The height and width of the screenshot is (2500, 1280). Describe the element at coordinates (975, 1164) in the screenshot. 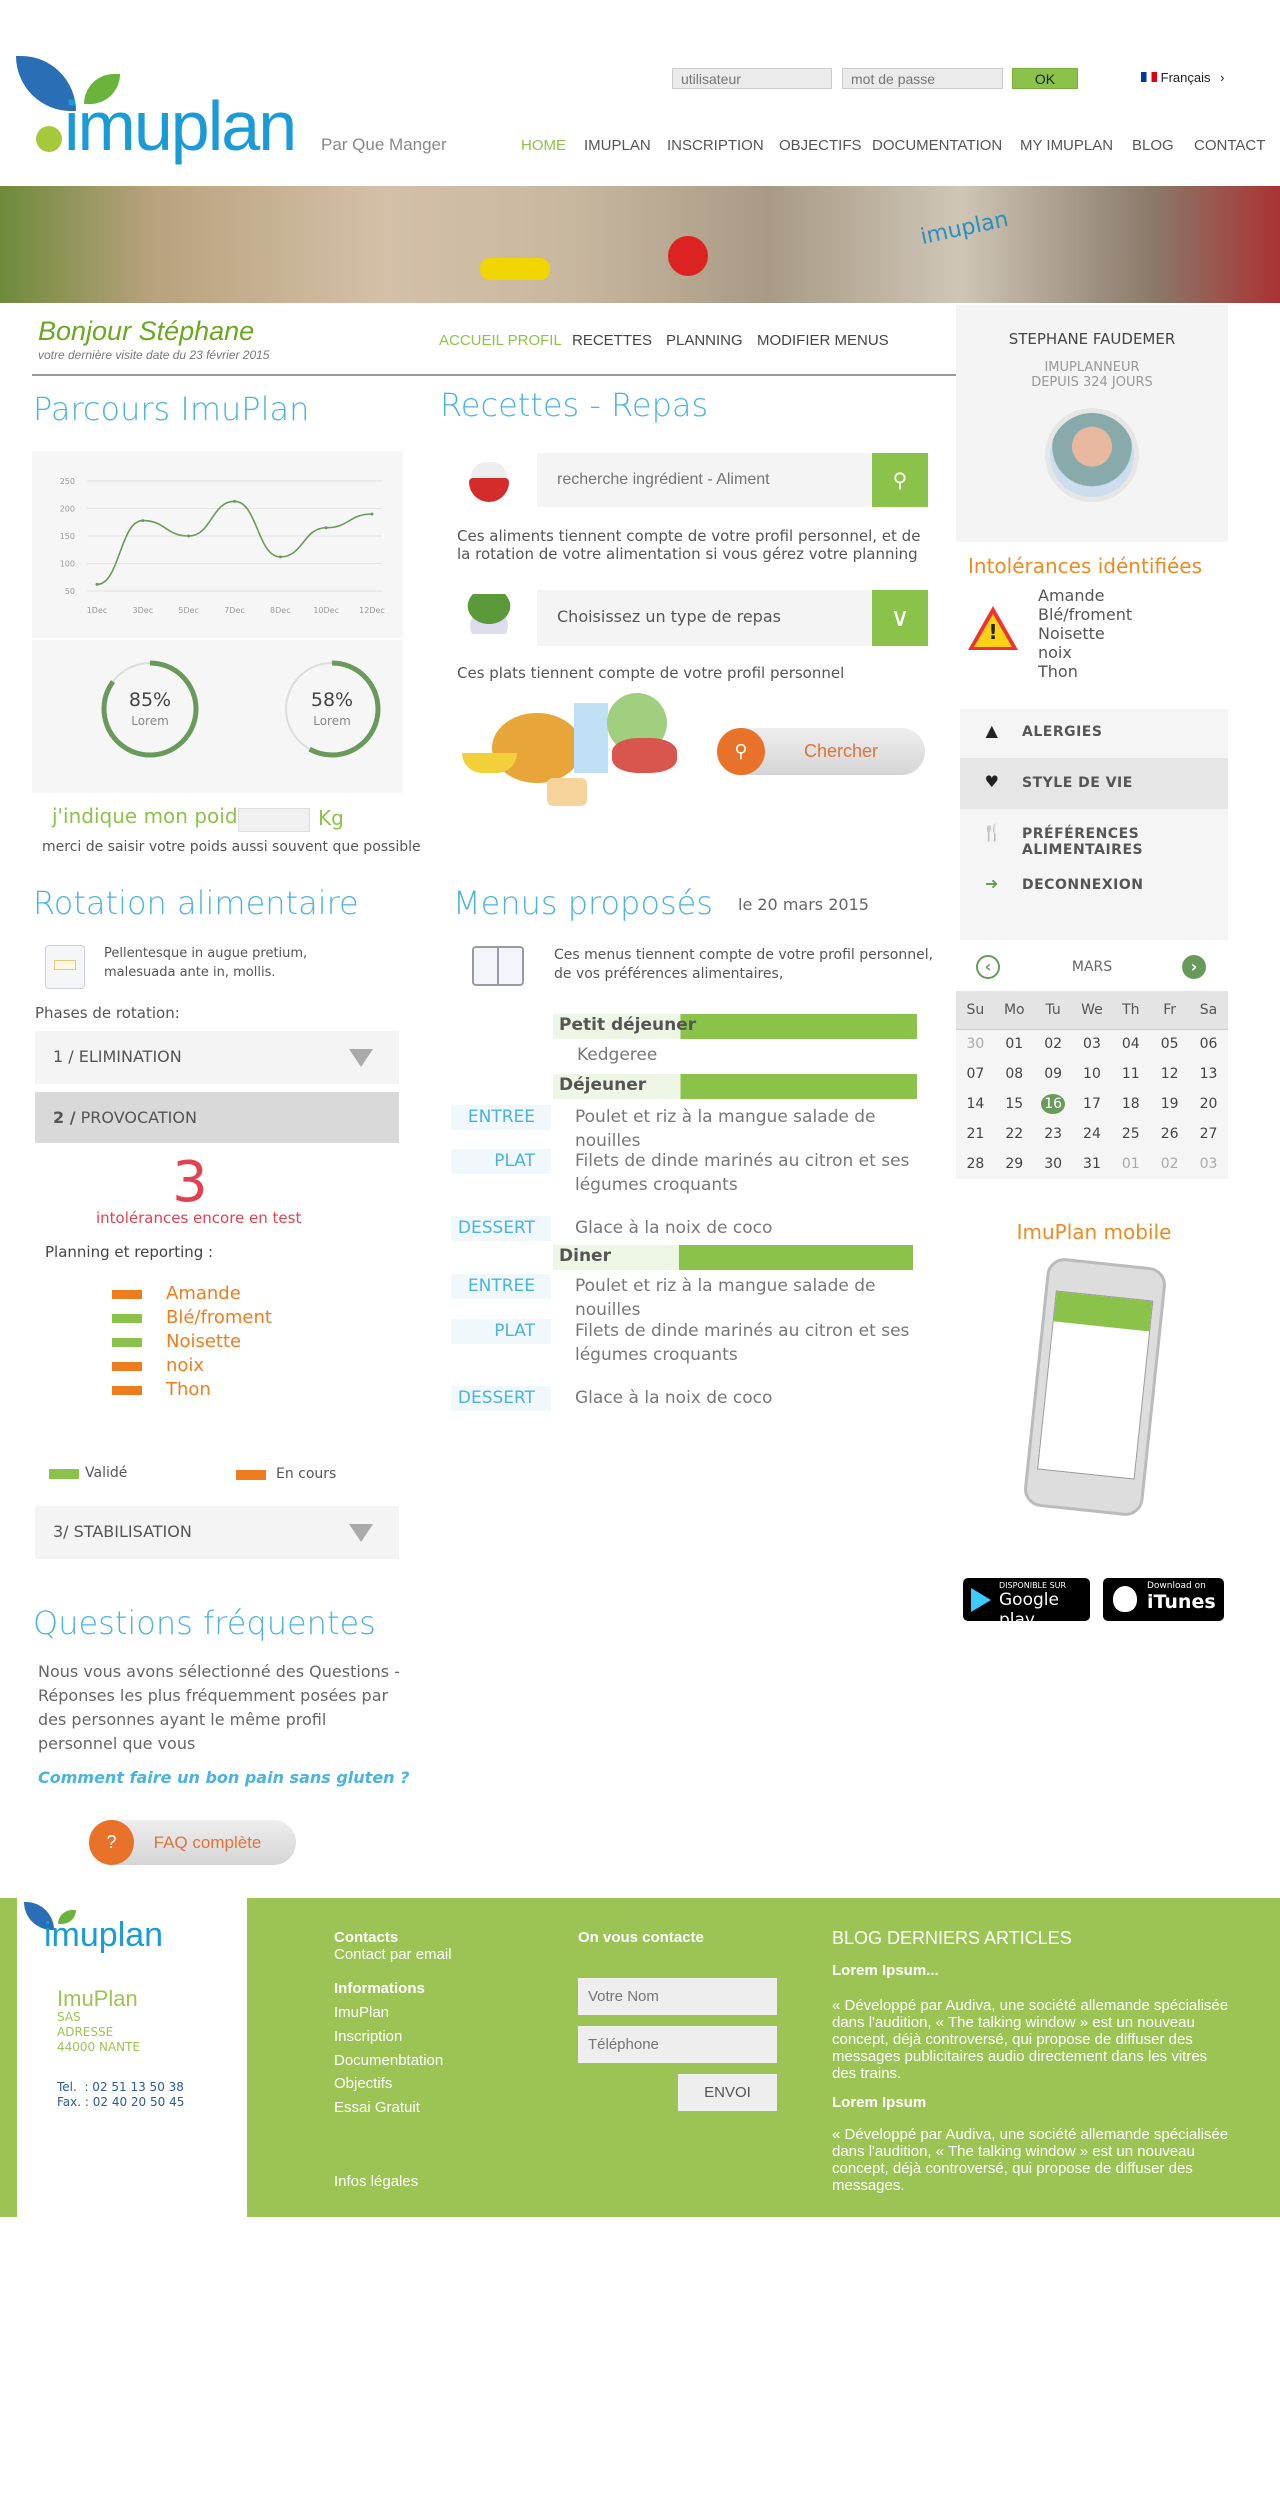

I see `calendar-day: 28` at that location.